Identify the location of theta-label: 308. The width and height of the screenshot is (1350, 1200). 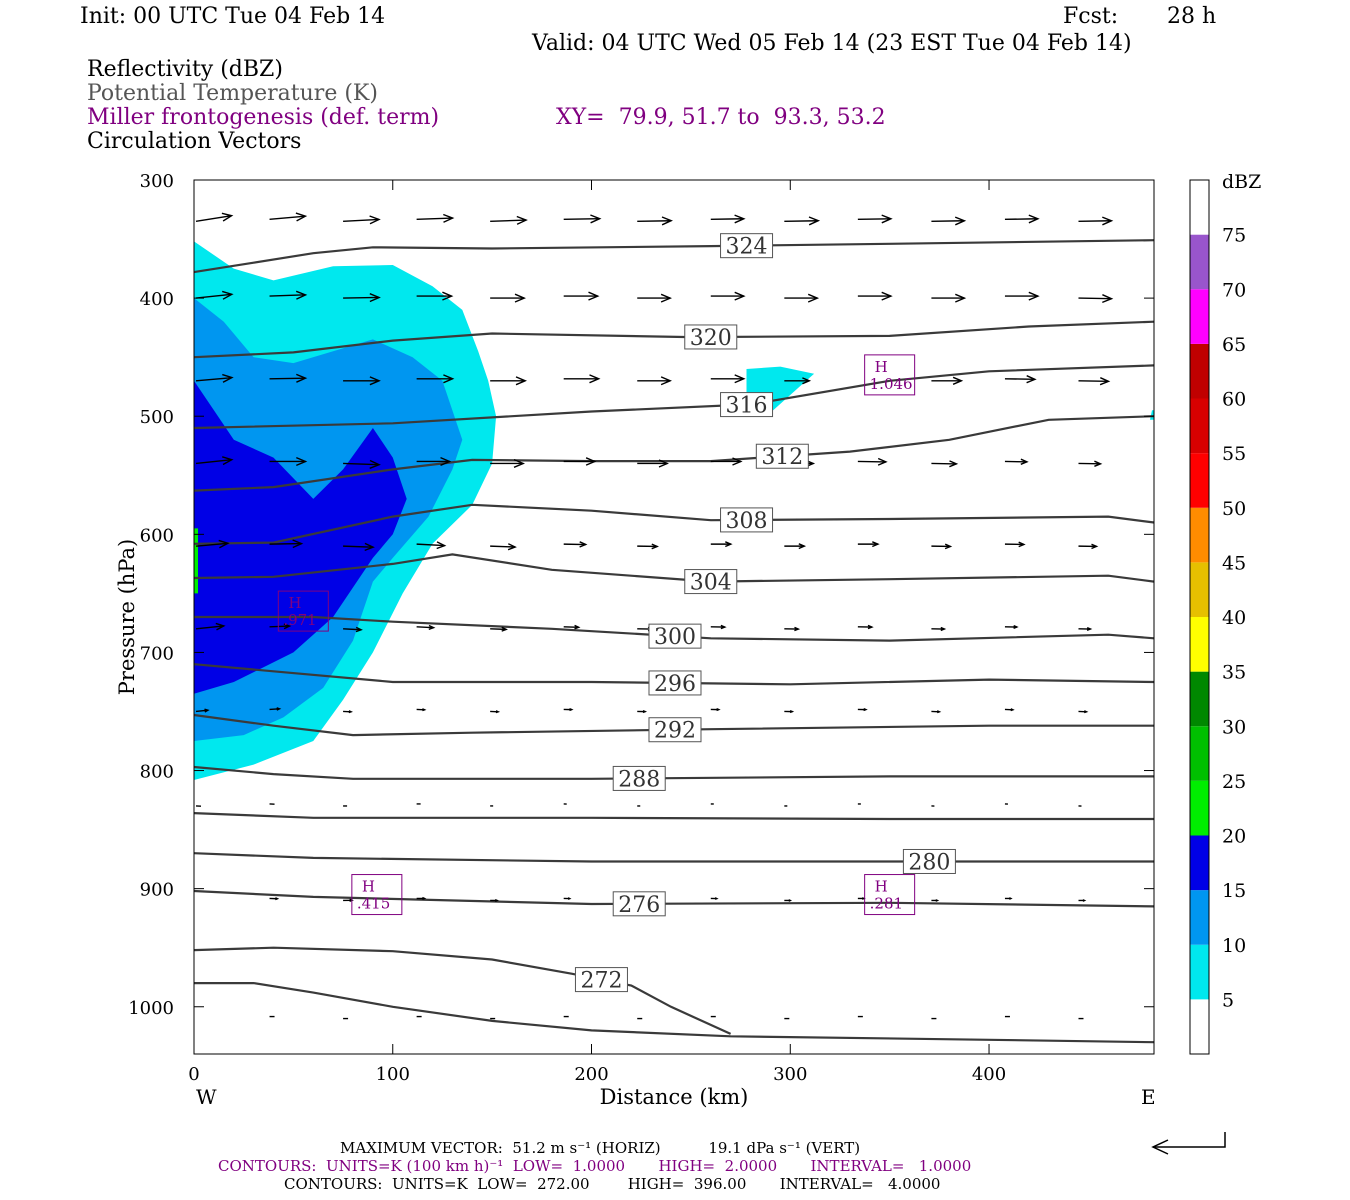
(747, 521).